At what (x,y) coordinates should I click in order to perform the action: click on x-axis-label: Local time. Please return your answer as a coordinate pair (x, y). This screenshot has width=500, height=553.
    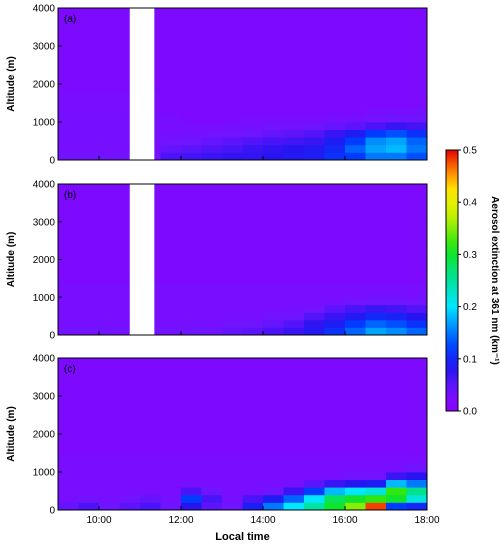
    Looking at the image, I should click on (242, 537).